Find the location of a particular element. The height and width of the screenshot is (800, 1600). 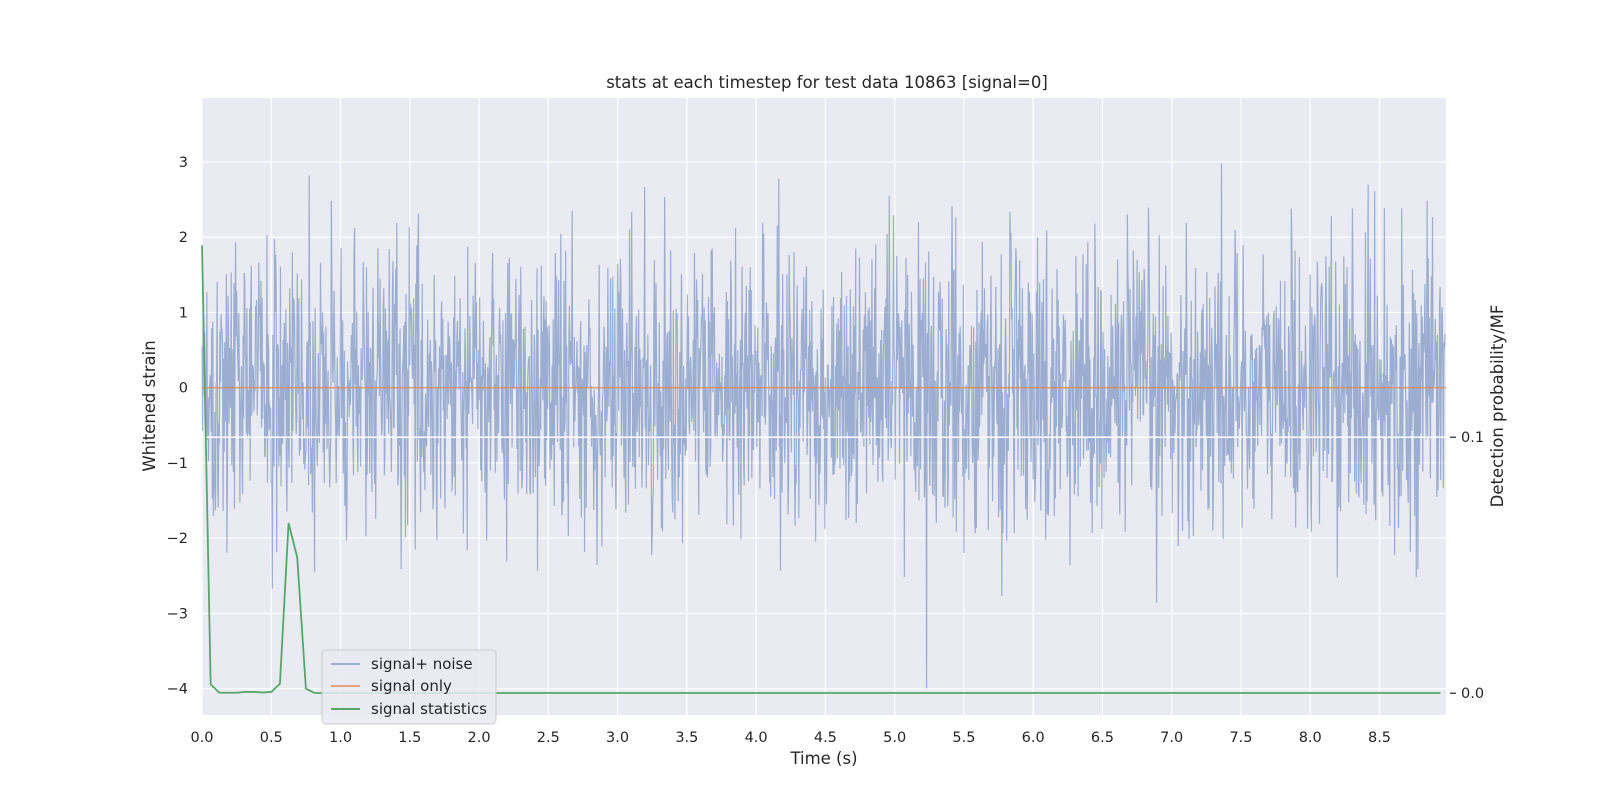

x-tick-label-4: 2.0 is located at coordinates (479, 738).